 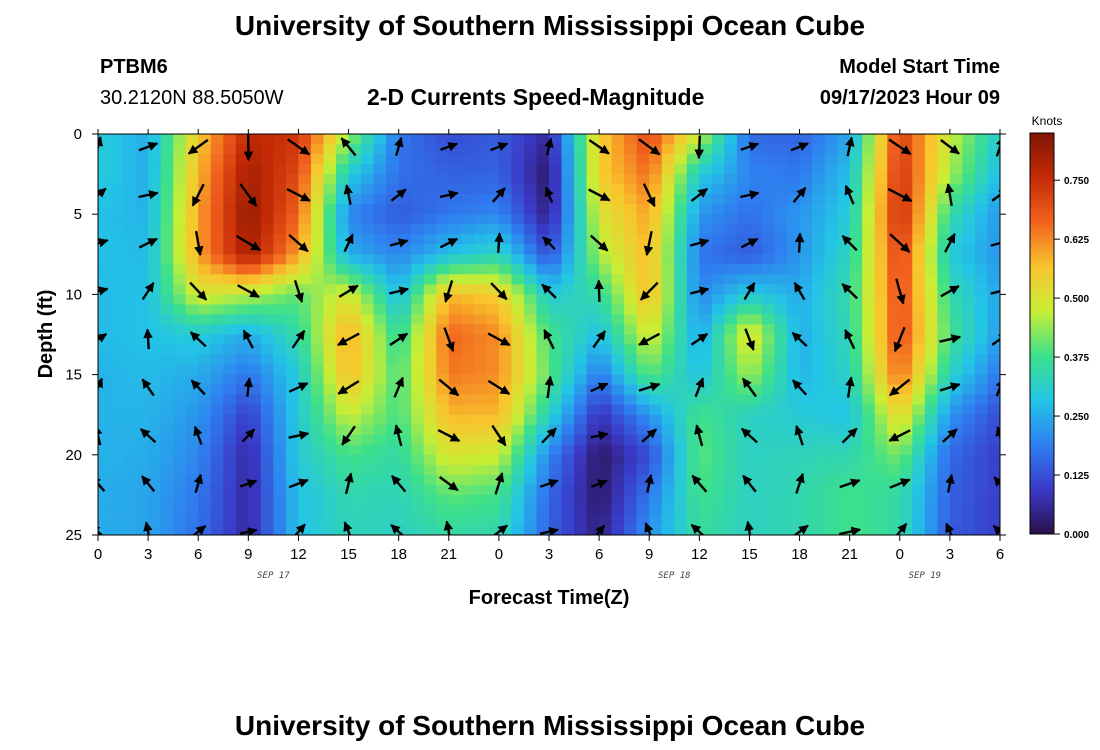 I want to click on y-tick-label: 20, so click(x=73, y=455).